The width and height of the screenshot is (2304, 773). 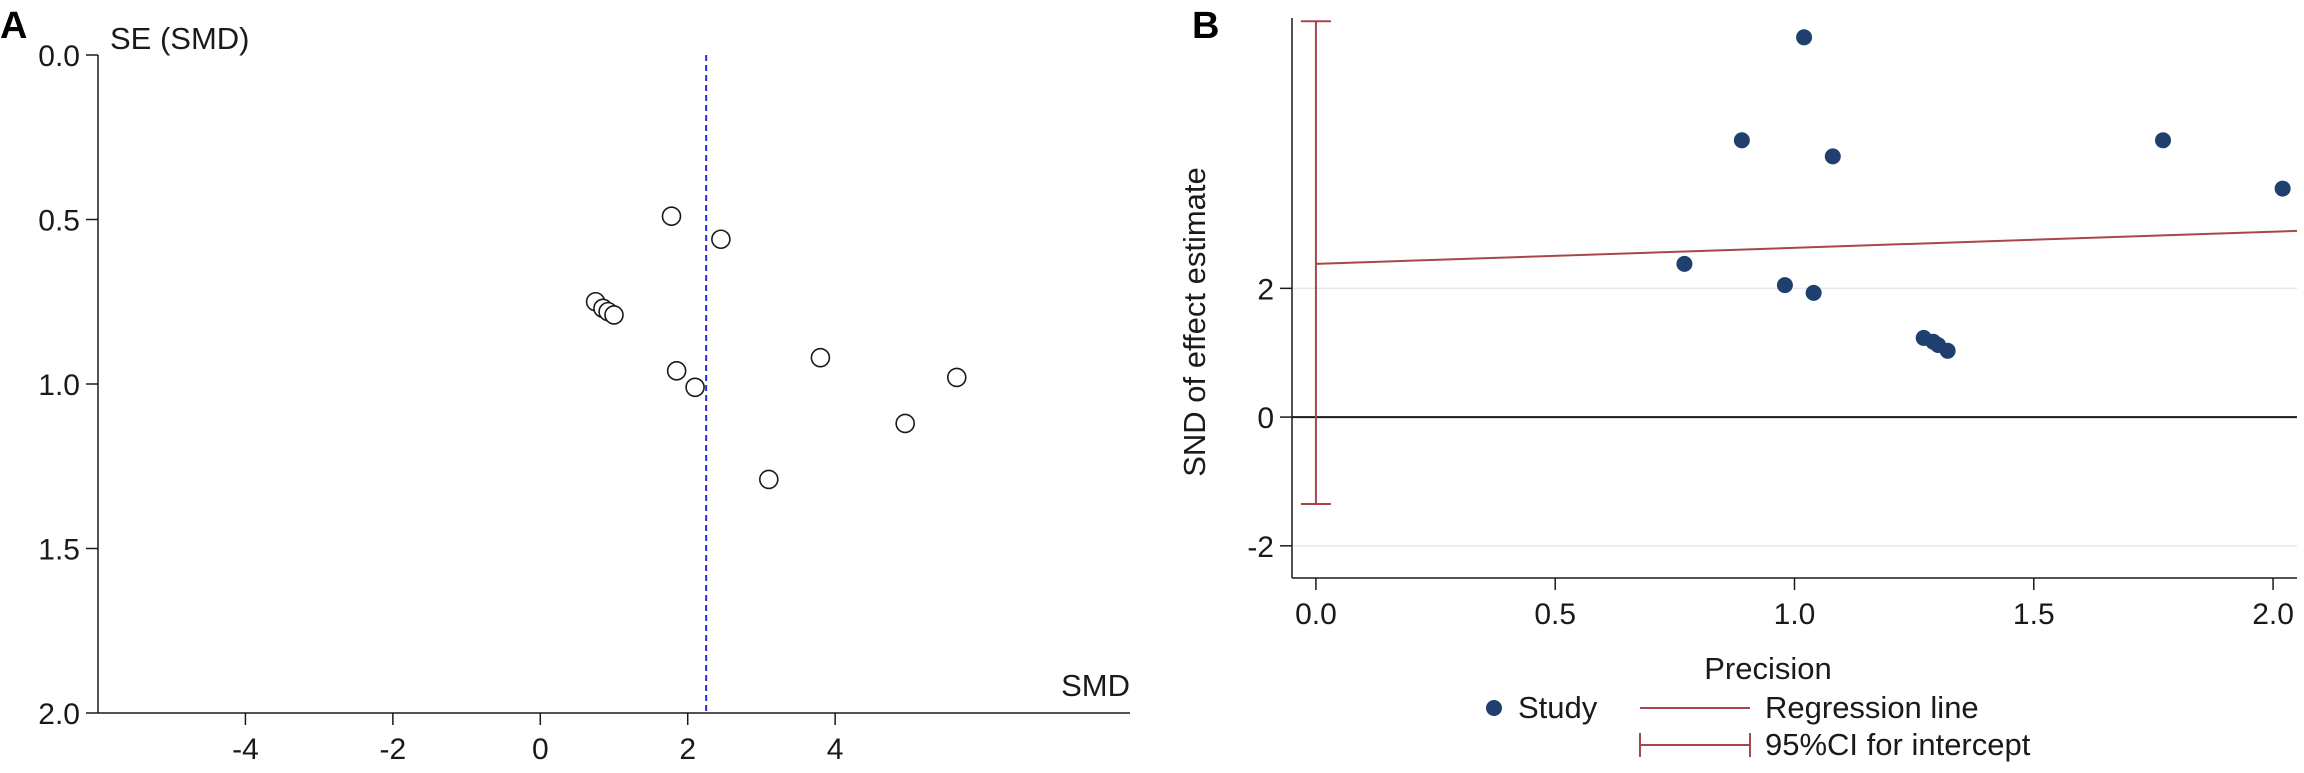 I want to click on panel-b-x-tick-label: 1.0, so click(x=1795, y=614).